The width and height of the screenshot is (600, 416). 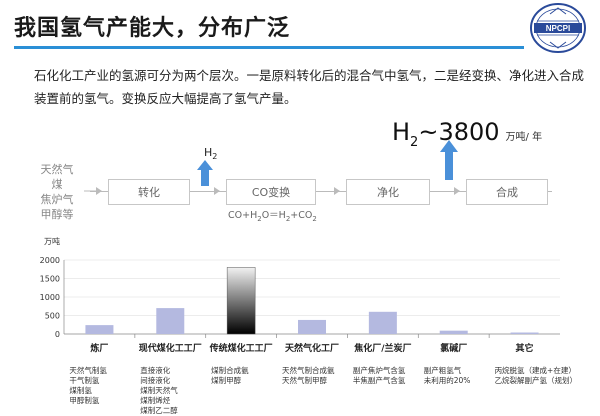 What do you see at coordinates (321, 191) in the screenshot?
I see `process-flow-line` at bounding box center [321, 191].